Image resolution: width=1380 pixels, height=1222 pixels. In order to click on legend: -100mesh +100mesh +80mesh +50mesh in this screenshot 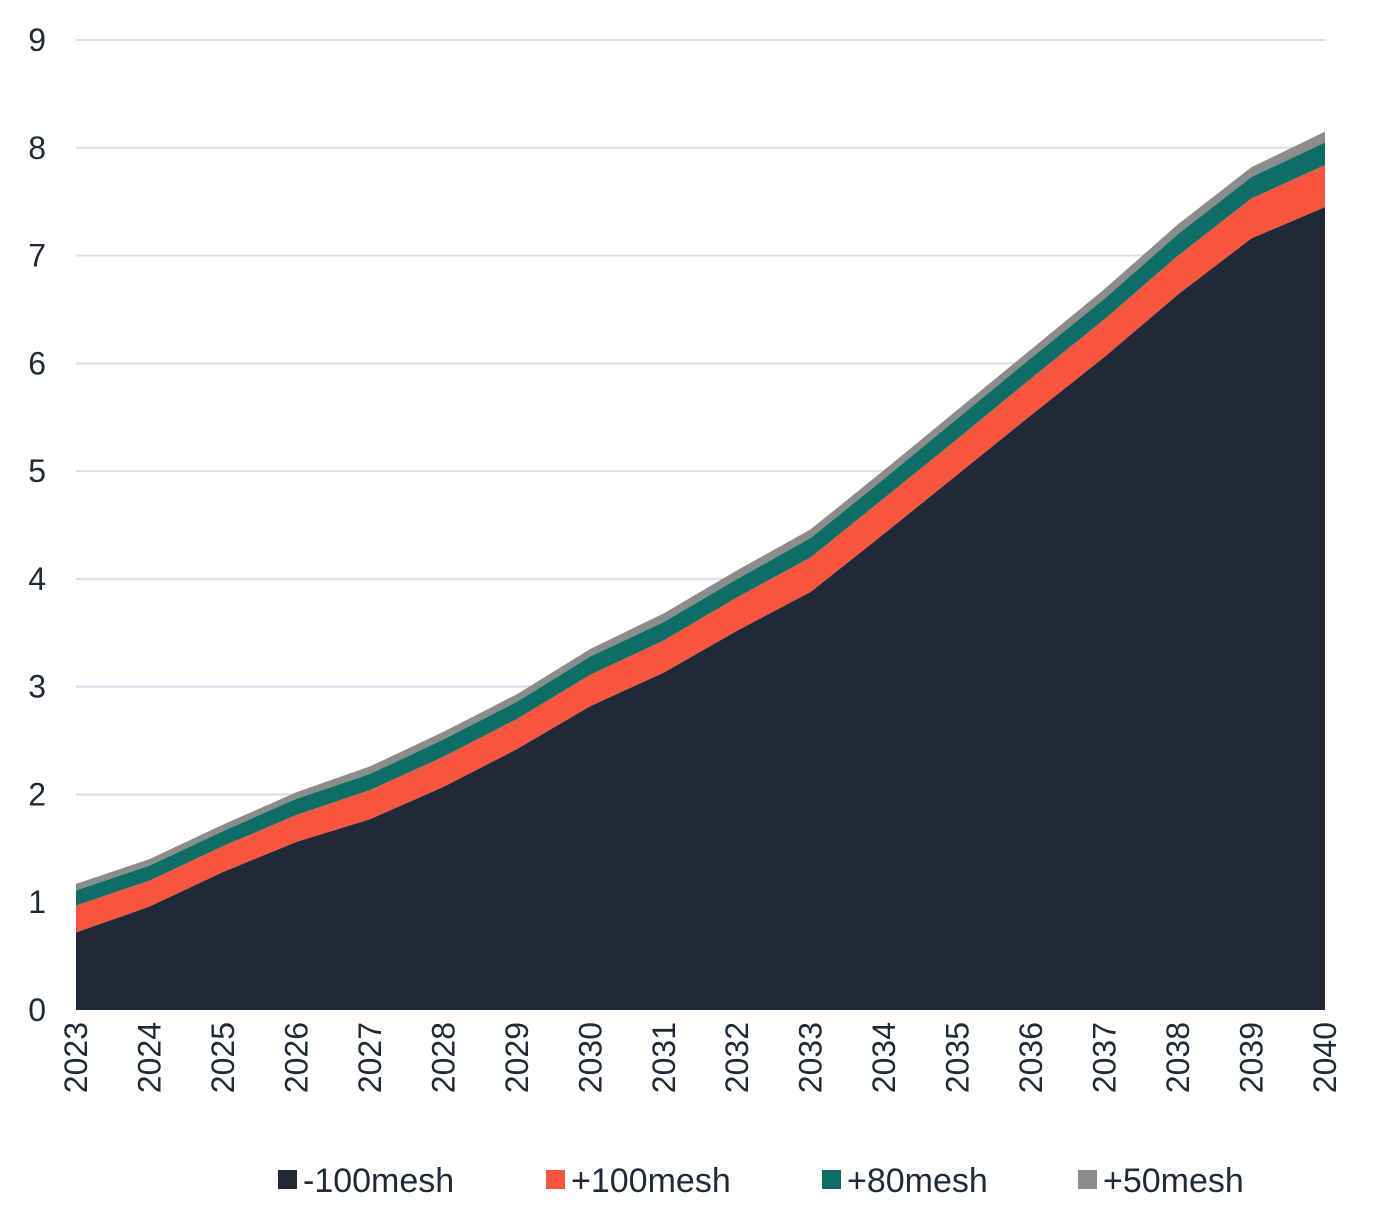, I will do `click(761, 1181)`.